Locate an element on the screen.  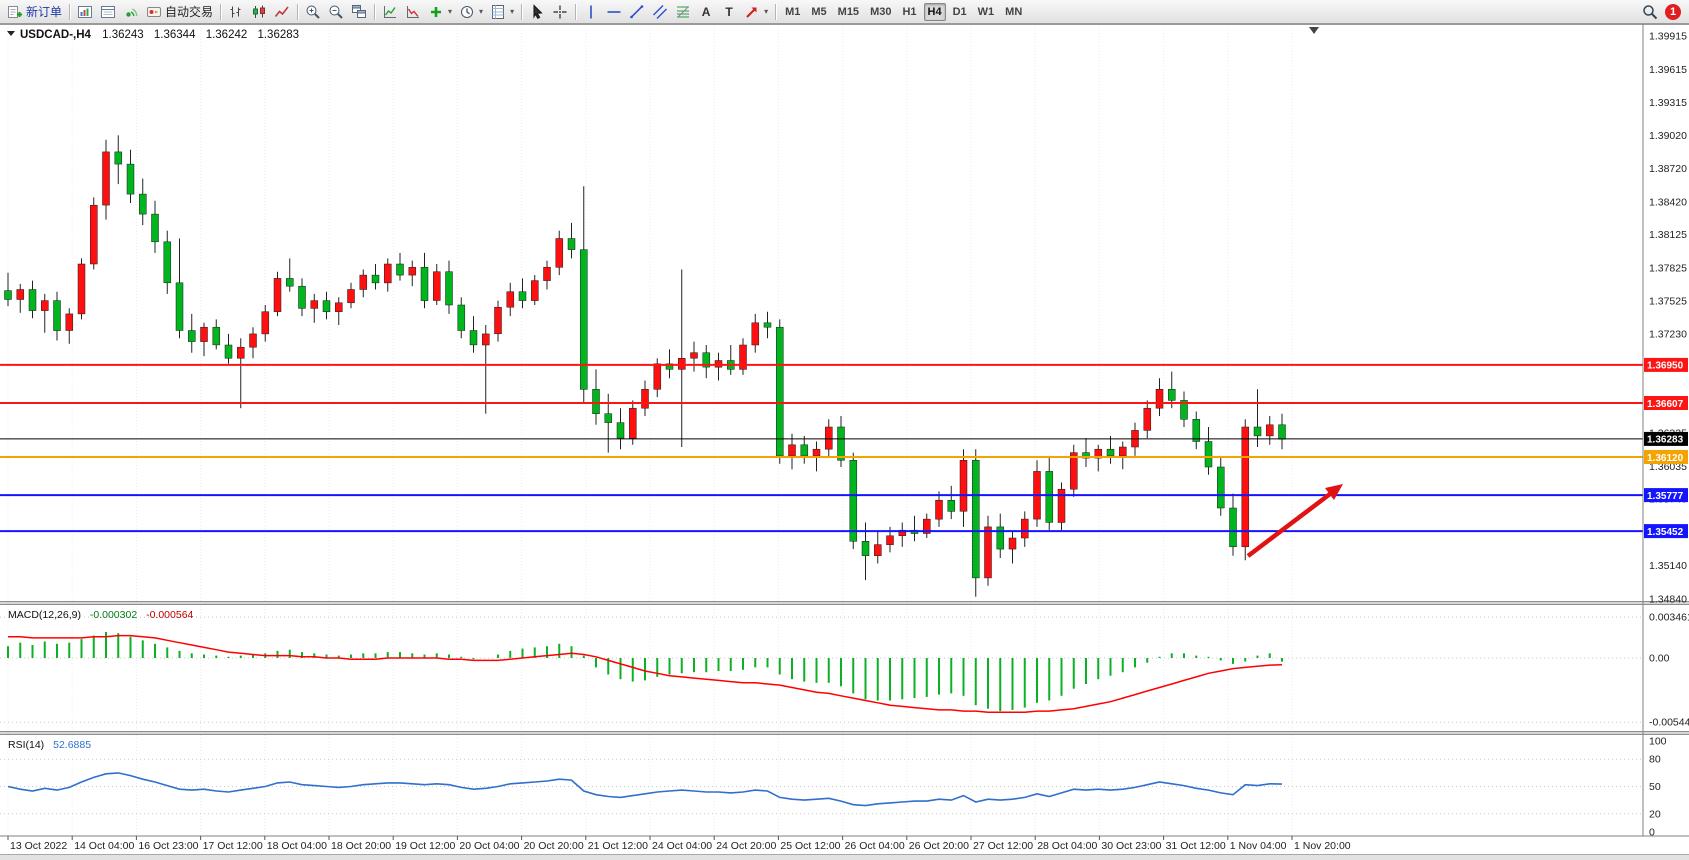
horizontal-line-button is located at coordinates (614, 12).